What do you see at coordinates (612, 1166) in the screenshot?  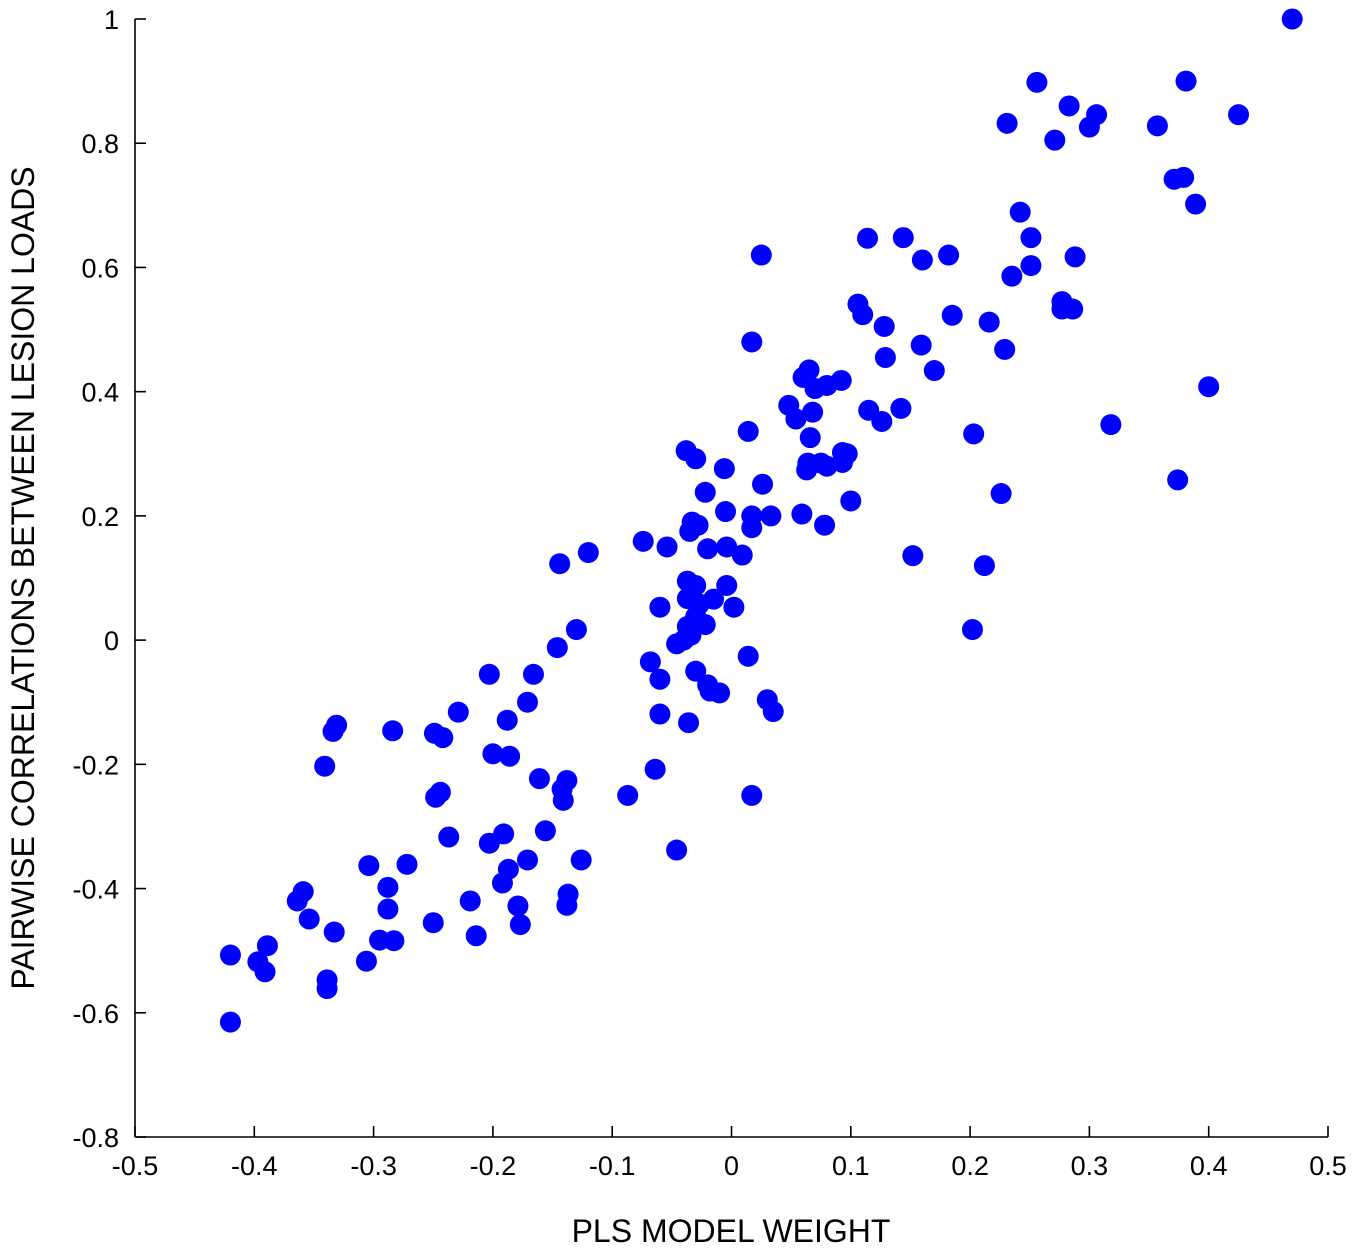 I see `x-tick-label: -0.1` at bounding box center [612, 1166].